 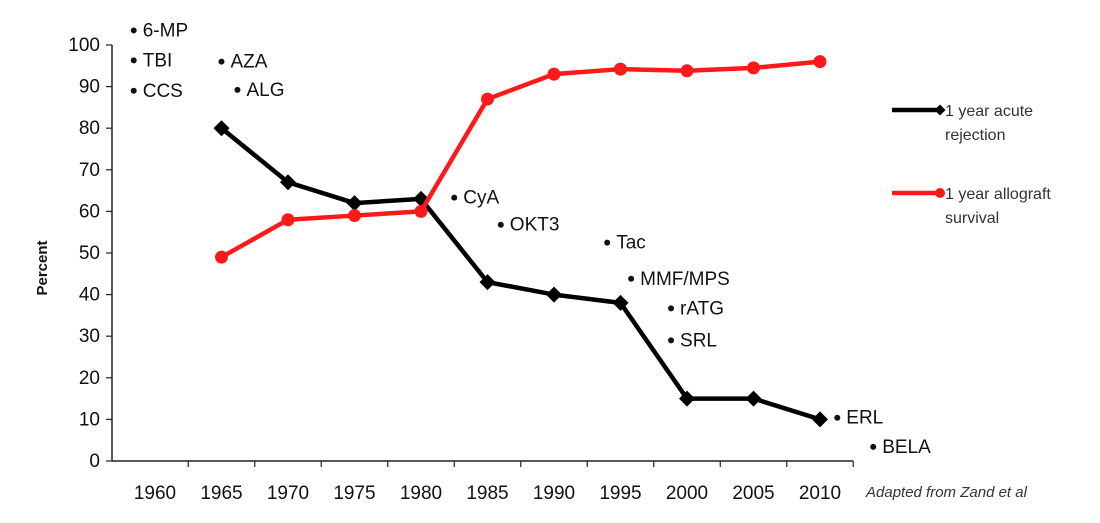 What do you see at coordinates (998, 194) in the screenshot?
I see `legend-label: 1 year allograft` at bounding box center [998, 194].